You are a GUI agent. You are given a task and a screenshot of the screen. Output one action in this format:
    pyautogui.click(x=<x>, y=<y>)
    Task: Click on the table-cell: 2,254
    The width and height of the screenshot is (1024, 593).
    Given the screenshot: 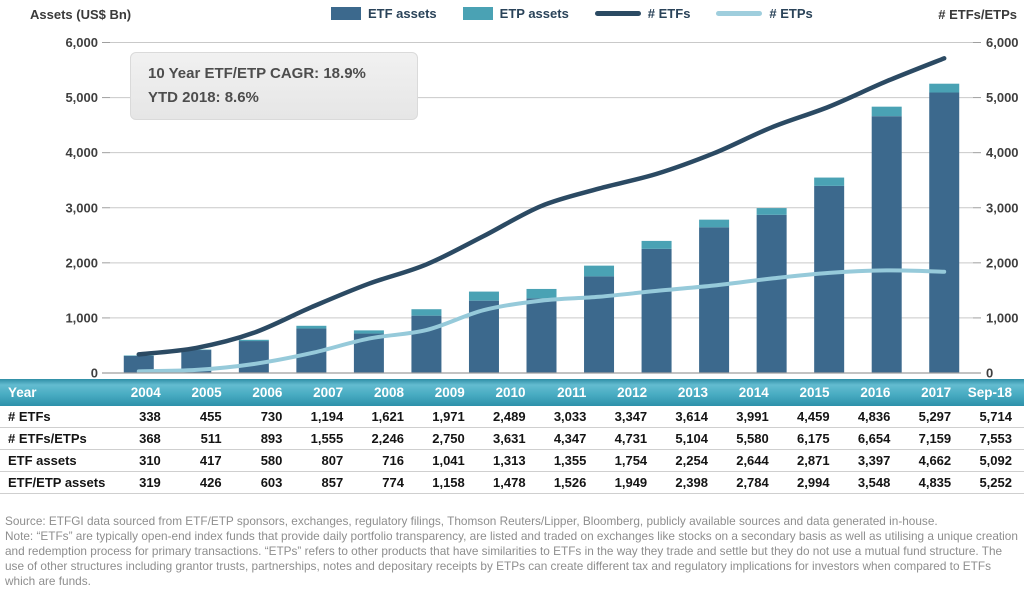 What is the action you would take?
    pyautogui.click(x=689, y=460)
    